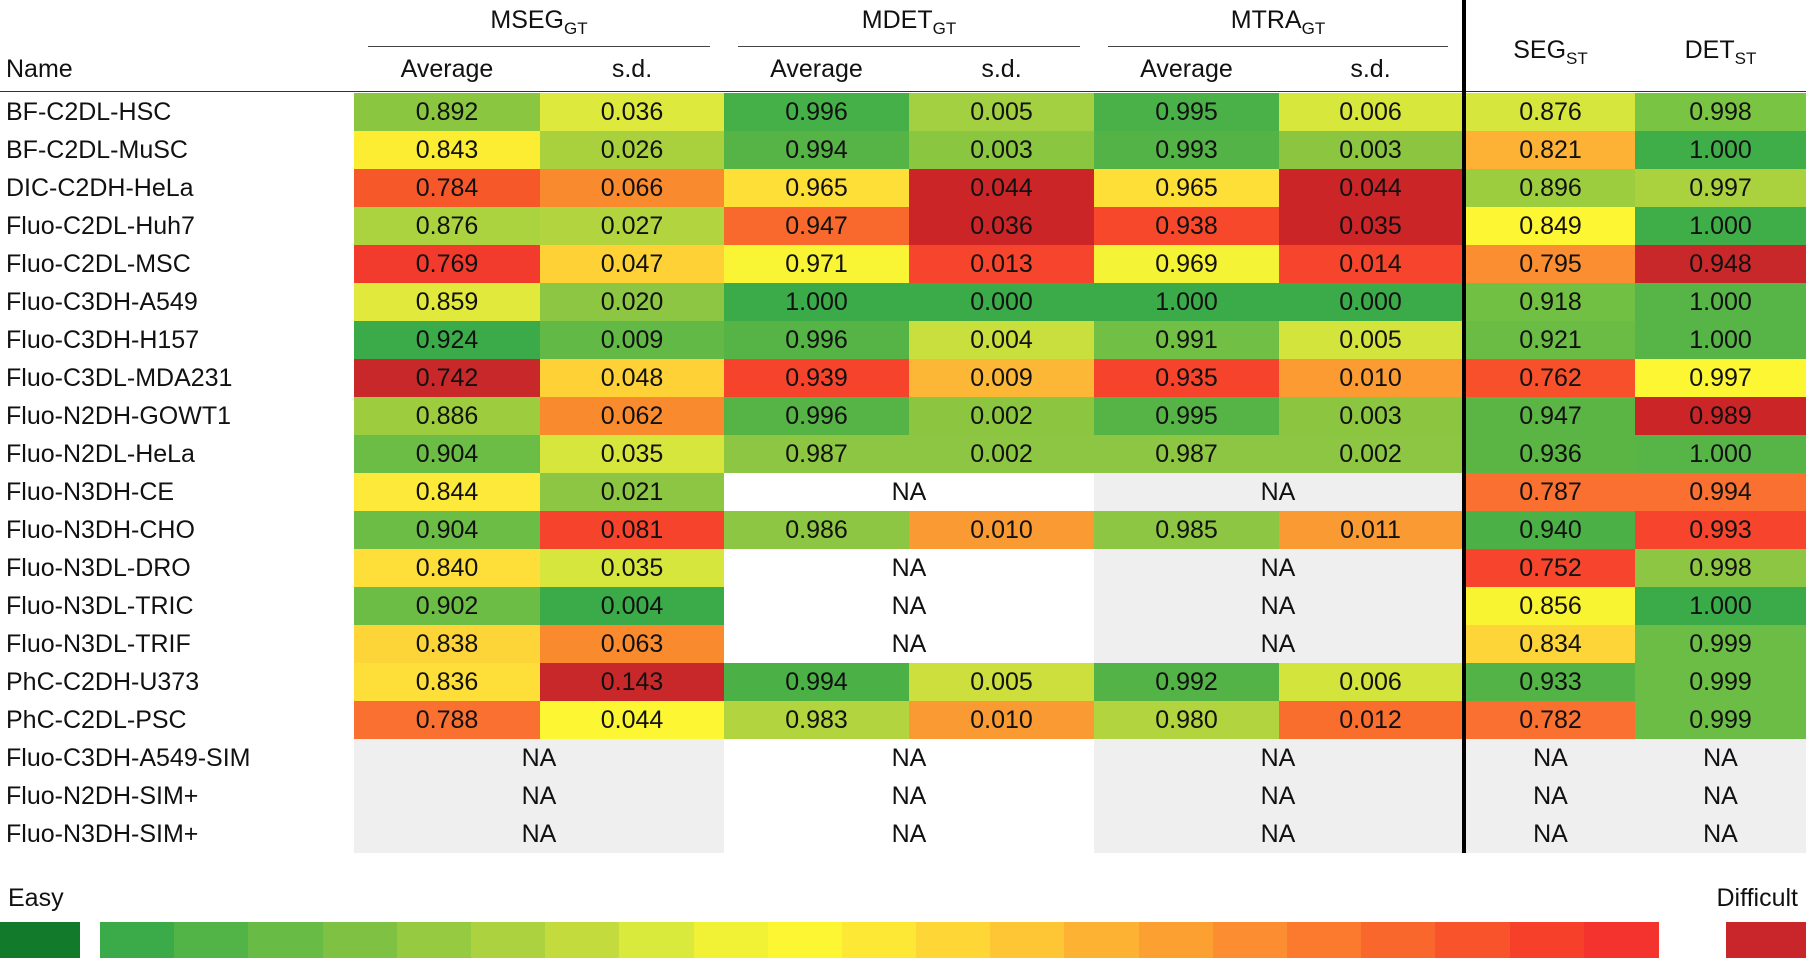 The image size is (1806, 960). What do you see at coordinates (1186, 150) in the screenshot?
I see `heatmap-cell: 0.993` at bounding box center [1186, 150].